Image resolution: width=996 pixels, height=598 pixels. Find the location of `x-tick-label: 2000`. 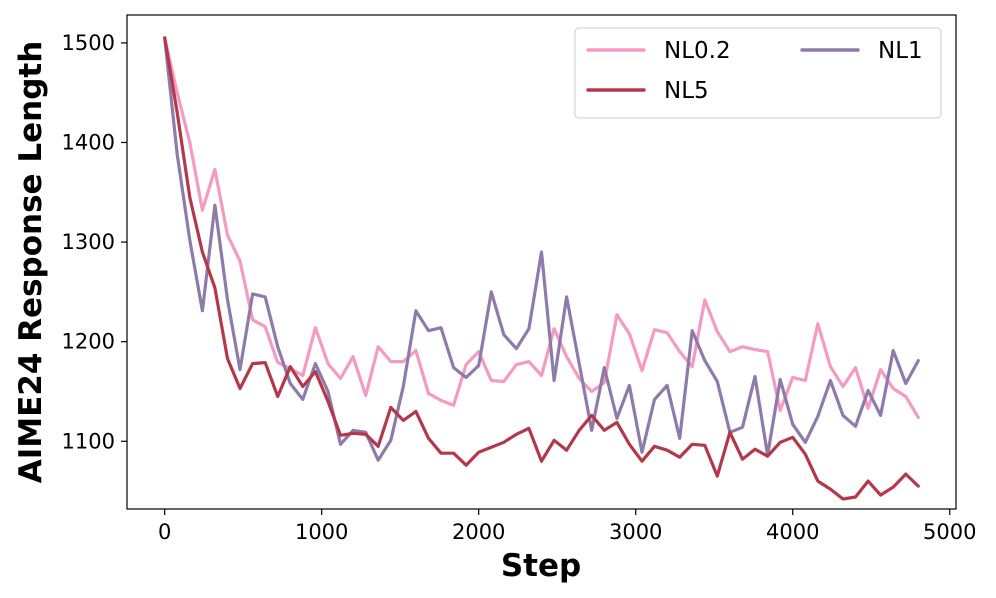

x-tick-label: 2000 is located at coordinates (478, 532).